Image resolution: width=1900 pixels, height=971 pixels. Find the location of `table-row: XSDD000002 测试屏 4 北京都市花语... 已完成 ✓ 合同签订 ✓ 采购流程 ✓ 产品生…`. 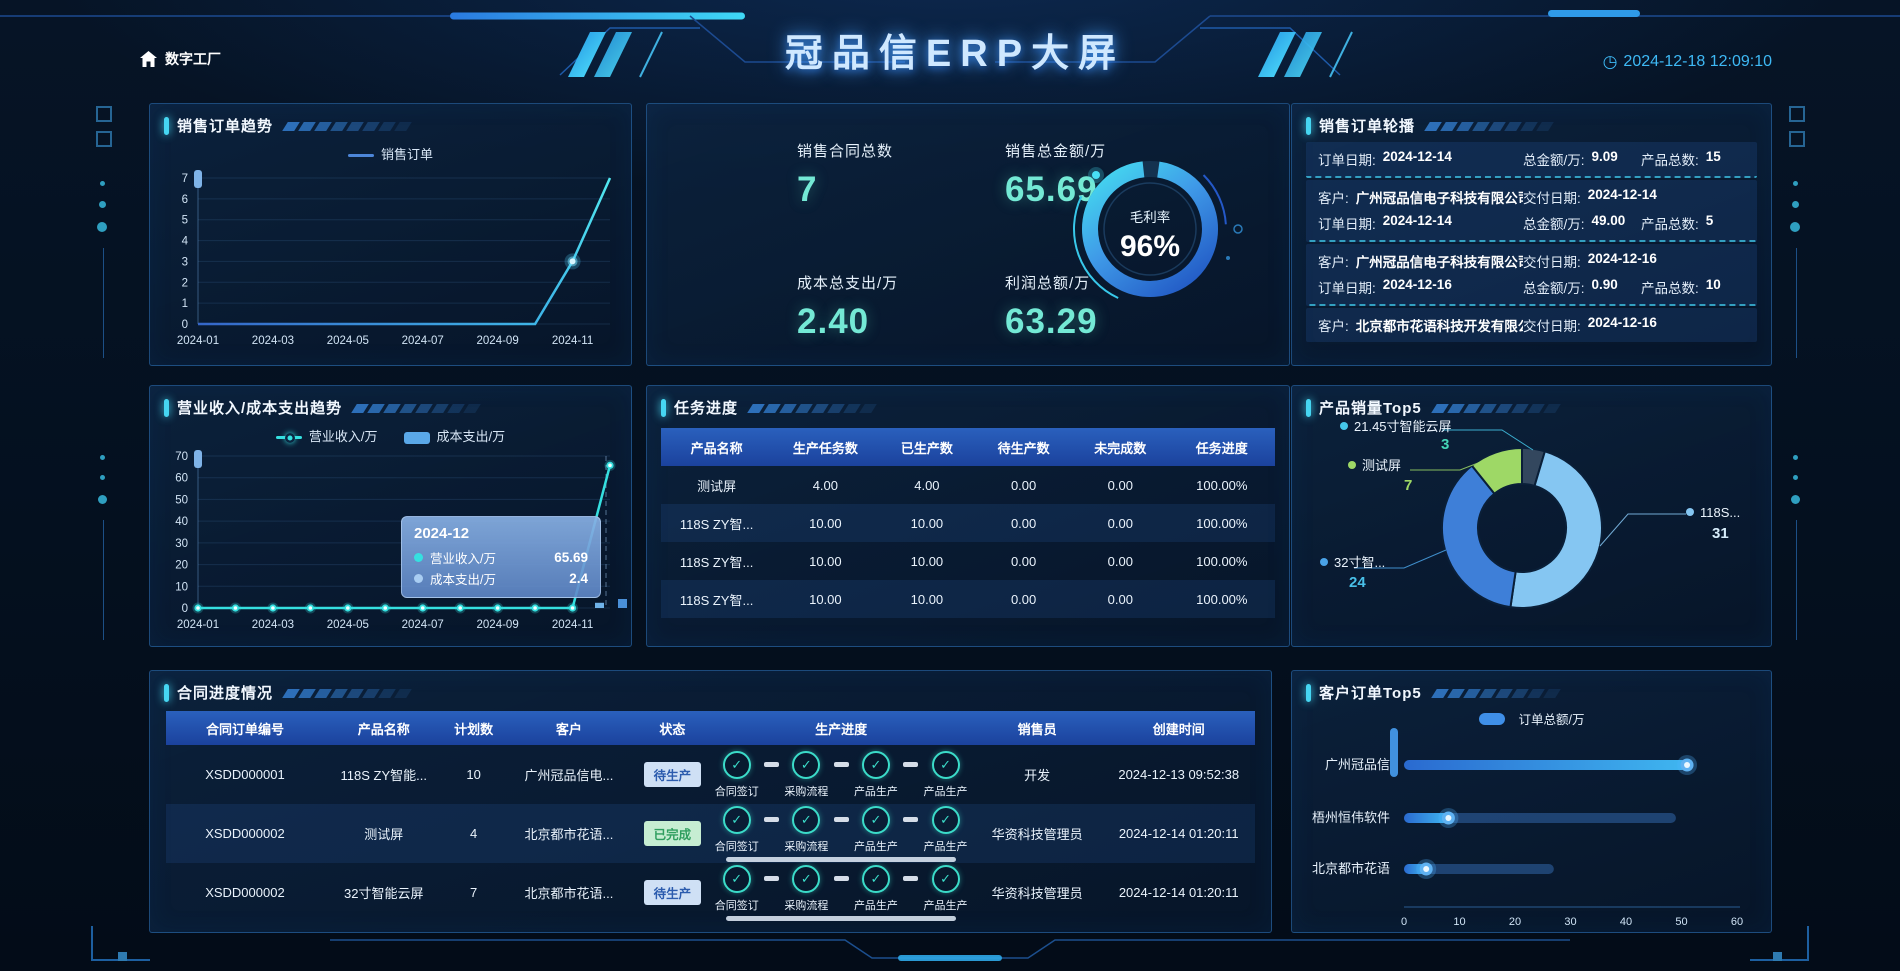

table-row: XSDD000002 测试屏 4 北京都市花语... 已完成 ✓ 合同签订 ✓ 采购流程 ✓ 产品生… is located at coordinates (710, 833).